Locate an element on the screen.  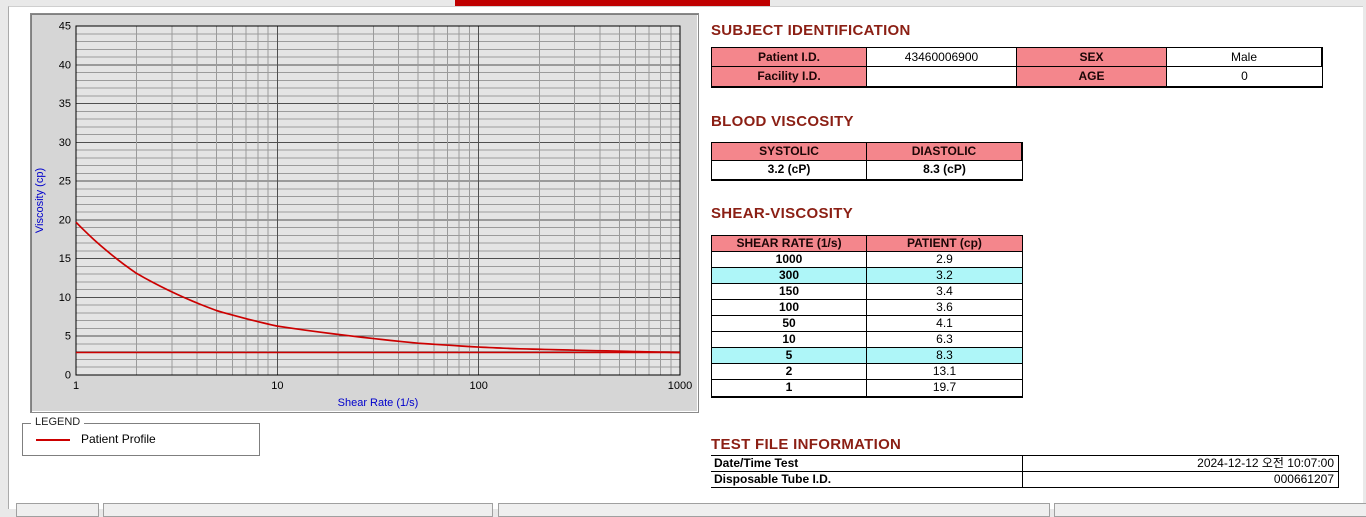
test-file-row: Disposable Tube I.D. 000661207 is located at coordinates (1025, 480).